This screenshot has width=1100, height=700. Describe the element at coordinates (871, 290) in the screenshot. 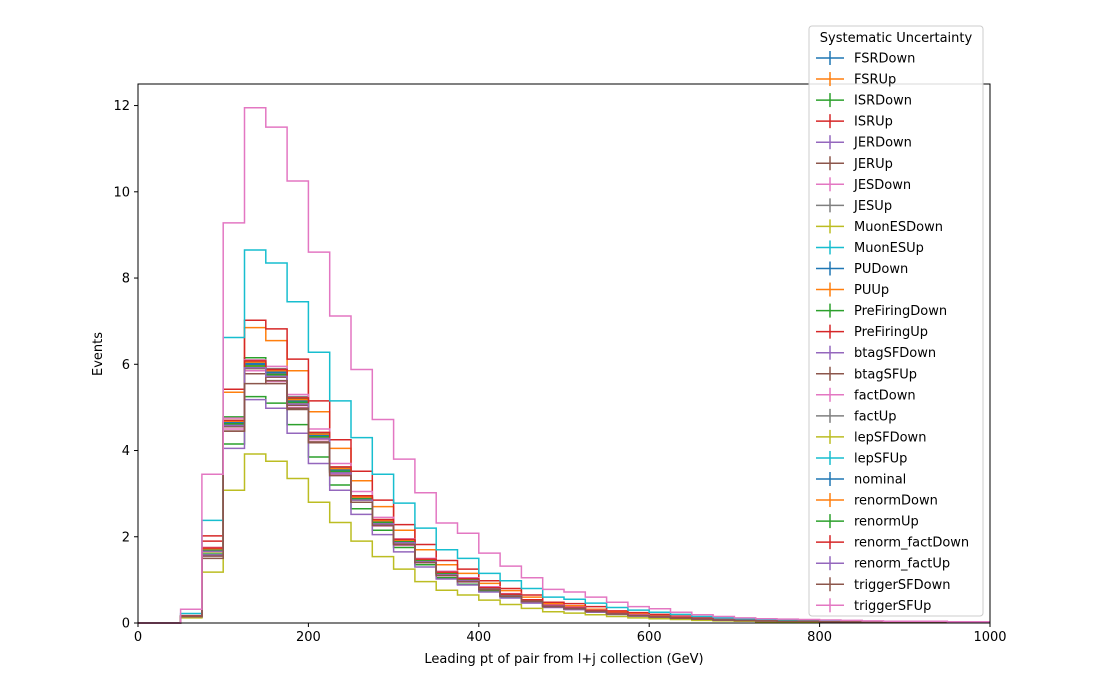

I see `legend-label: PUUp` at that location.